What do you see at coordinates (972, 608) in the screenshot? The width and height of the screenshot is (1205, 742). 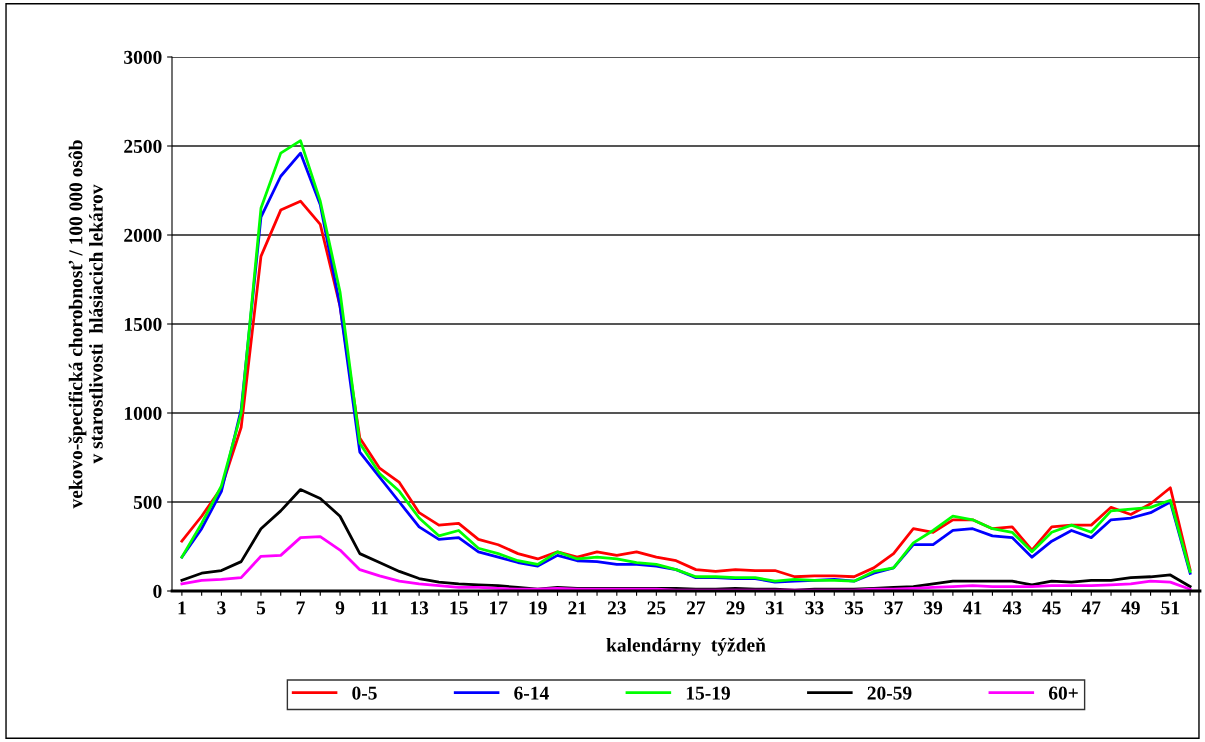 I see `x-tick-label: 41` at bounding box center [972, 608].